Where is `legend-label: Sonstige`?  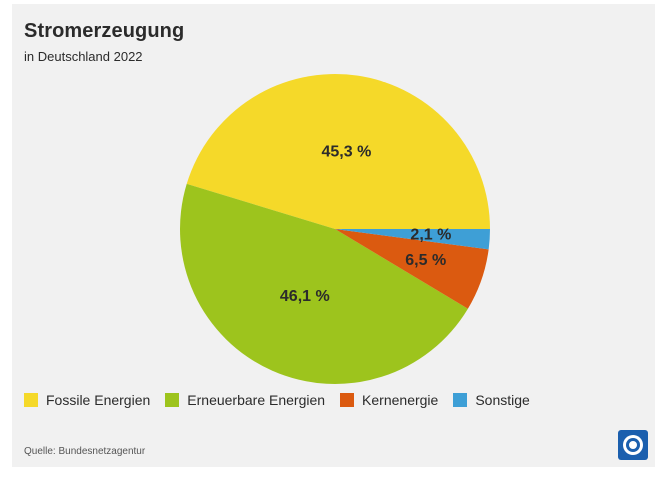
legend-label: Sonstige is located at coordinates (502, 400).